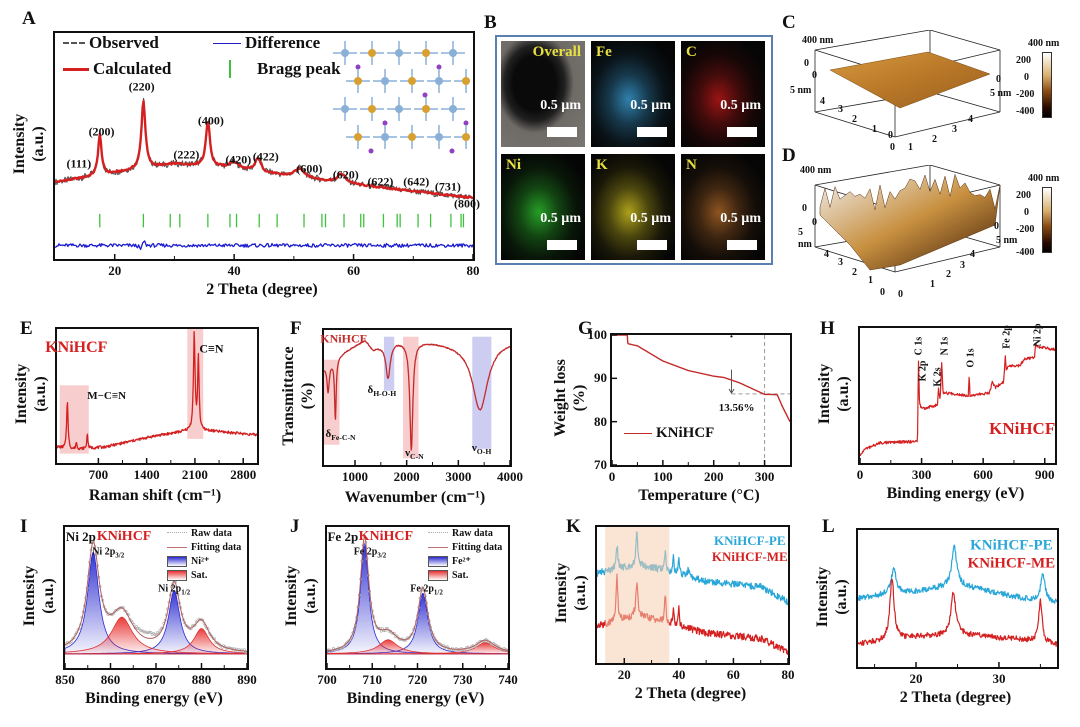 Image resolution: width=1080 pixels, height=727 pixels. Describe the element at coordinates (822, 101) in the screenshot. I see `afm-axis-label: 4` at that location.